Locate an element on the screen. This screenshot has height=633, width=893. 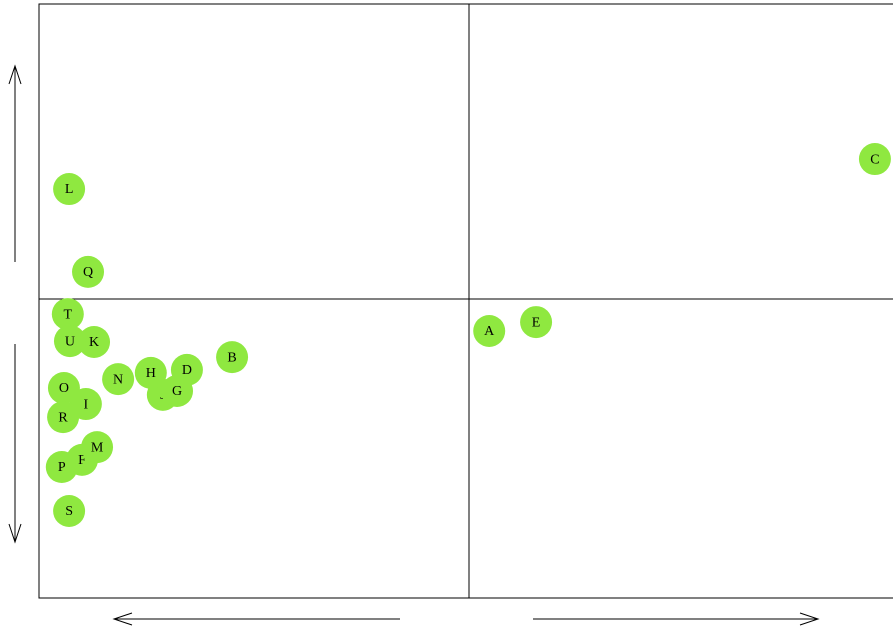
point-label: U is located at coordinates (70, 341).